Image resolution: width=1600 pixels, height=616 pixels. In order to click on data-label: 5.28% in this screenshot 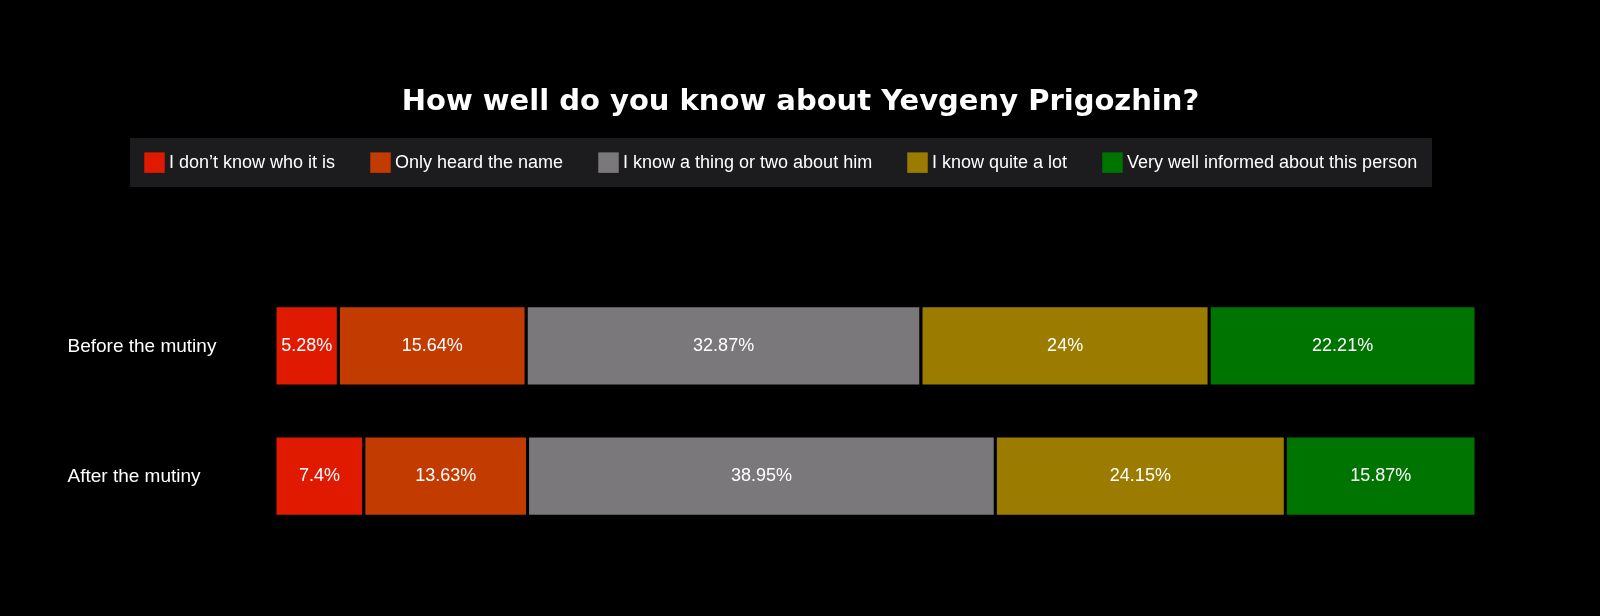, I will do `click(307, 344)`.